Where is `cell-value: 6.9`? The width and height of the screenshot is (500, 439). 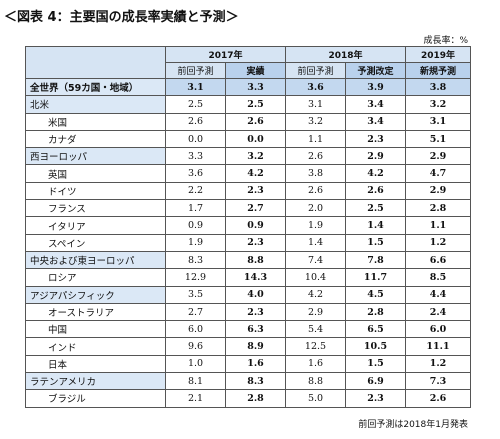 cell-value: 6.9 is located at coordinates (375, 381).